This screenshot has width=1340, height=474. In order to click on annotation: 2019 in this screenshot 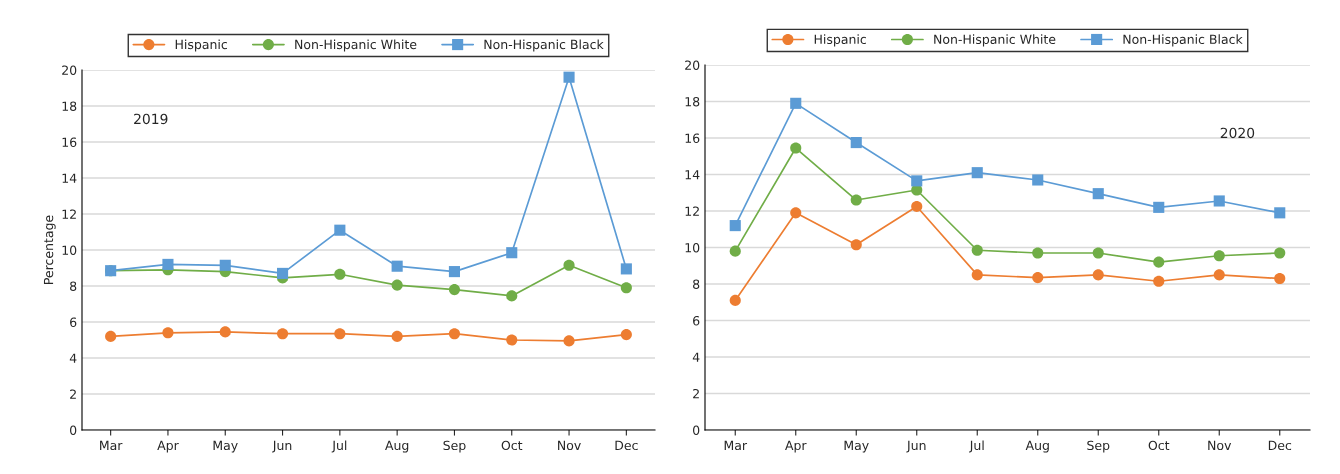, I will do `click(151, 119)`.